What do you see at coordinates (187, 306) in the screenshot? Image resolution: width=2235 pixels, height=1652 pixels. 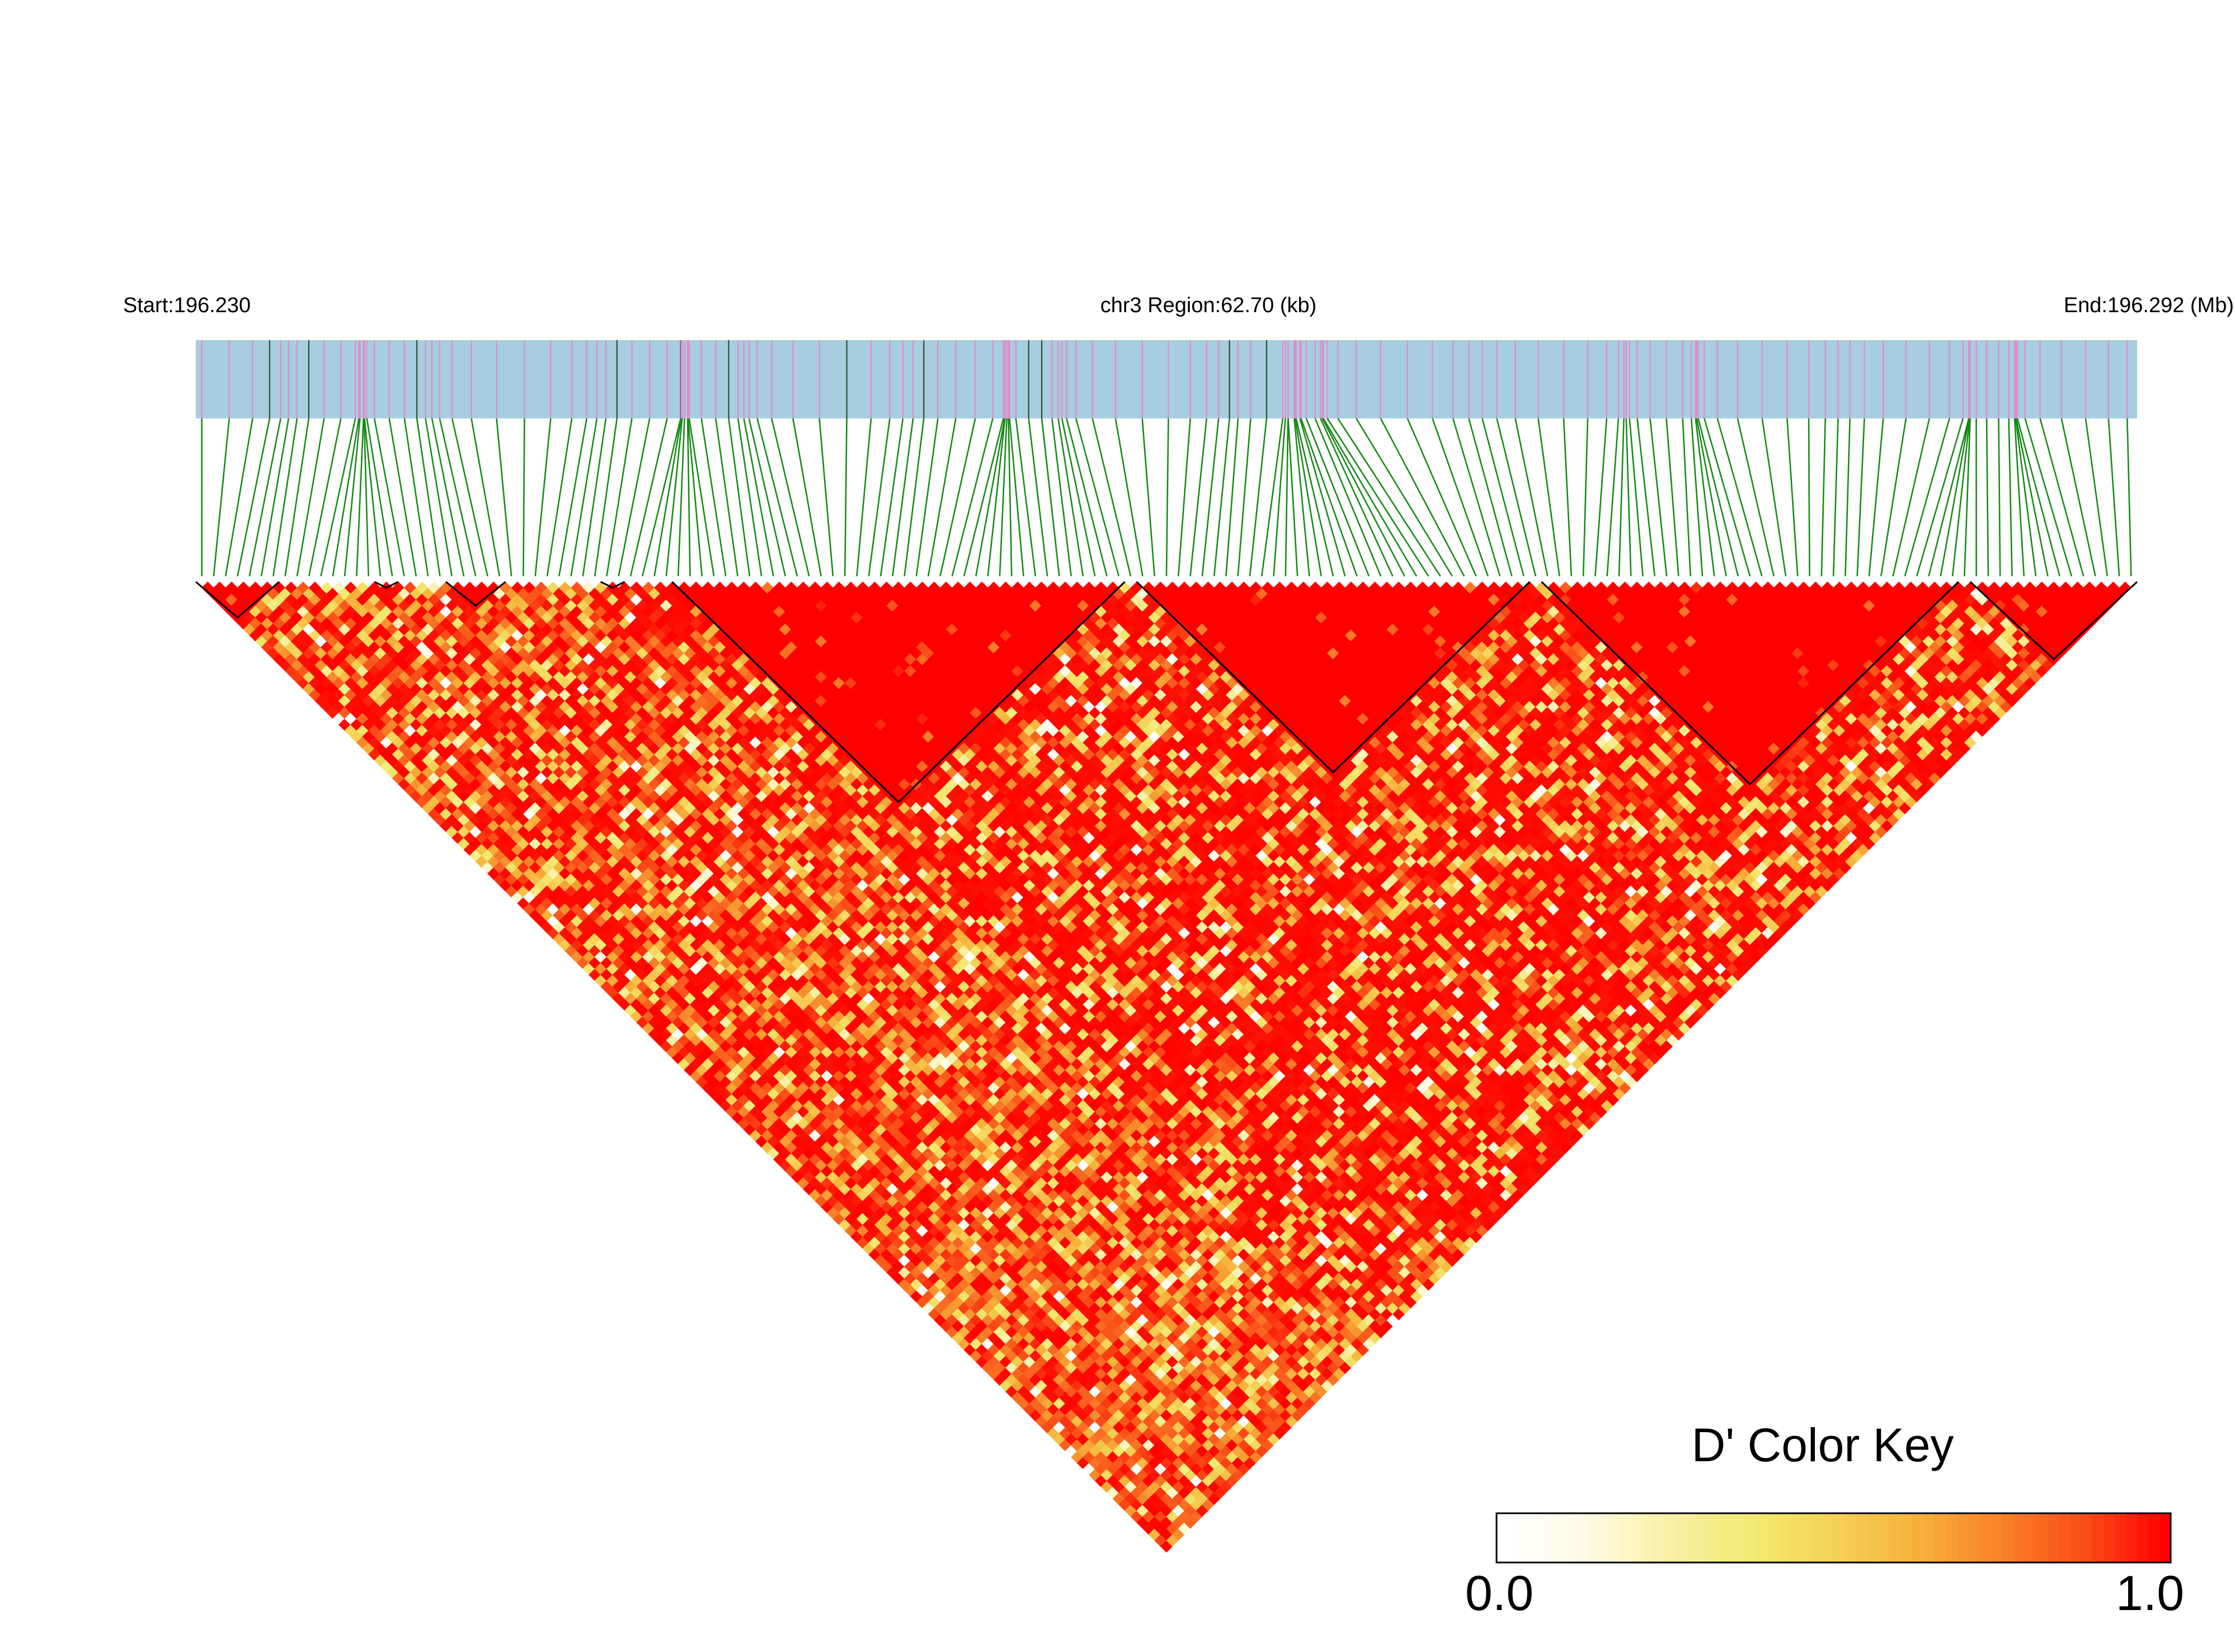 I see `start-label: Start:196.230` at bounding box center [187, 306].